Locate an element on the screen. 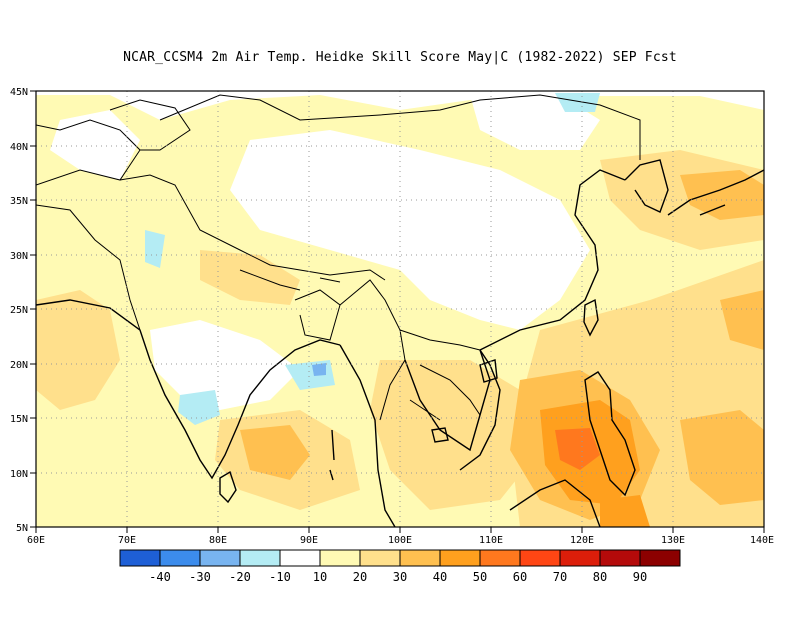 This screenshot has width=800, height=618. sri-lanka is located at coordinates (228, 487).